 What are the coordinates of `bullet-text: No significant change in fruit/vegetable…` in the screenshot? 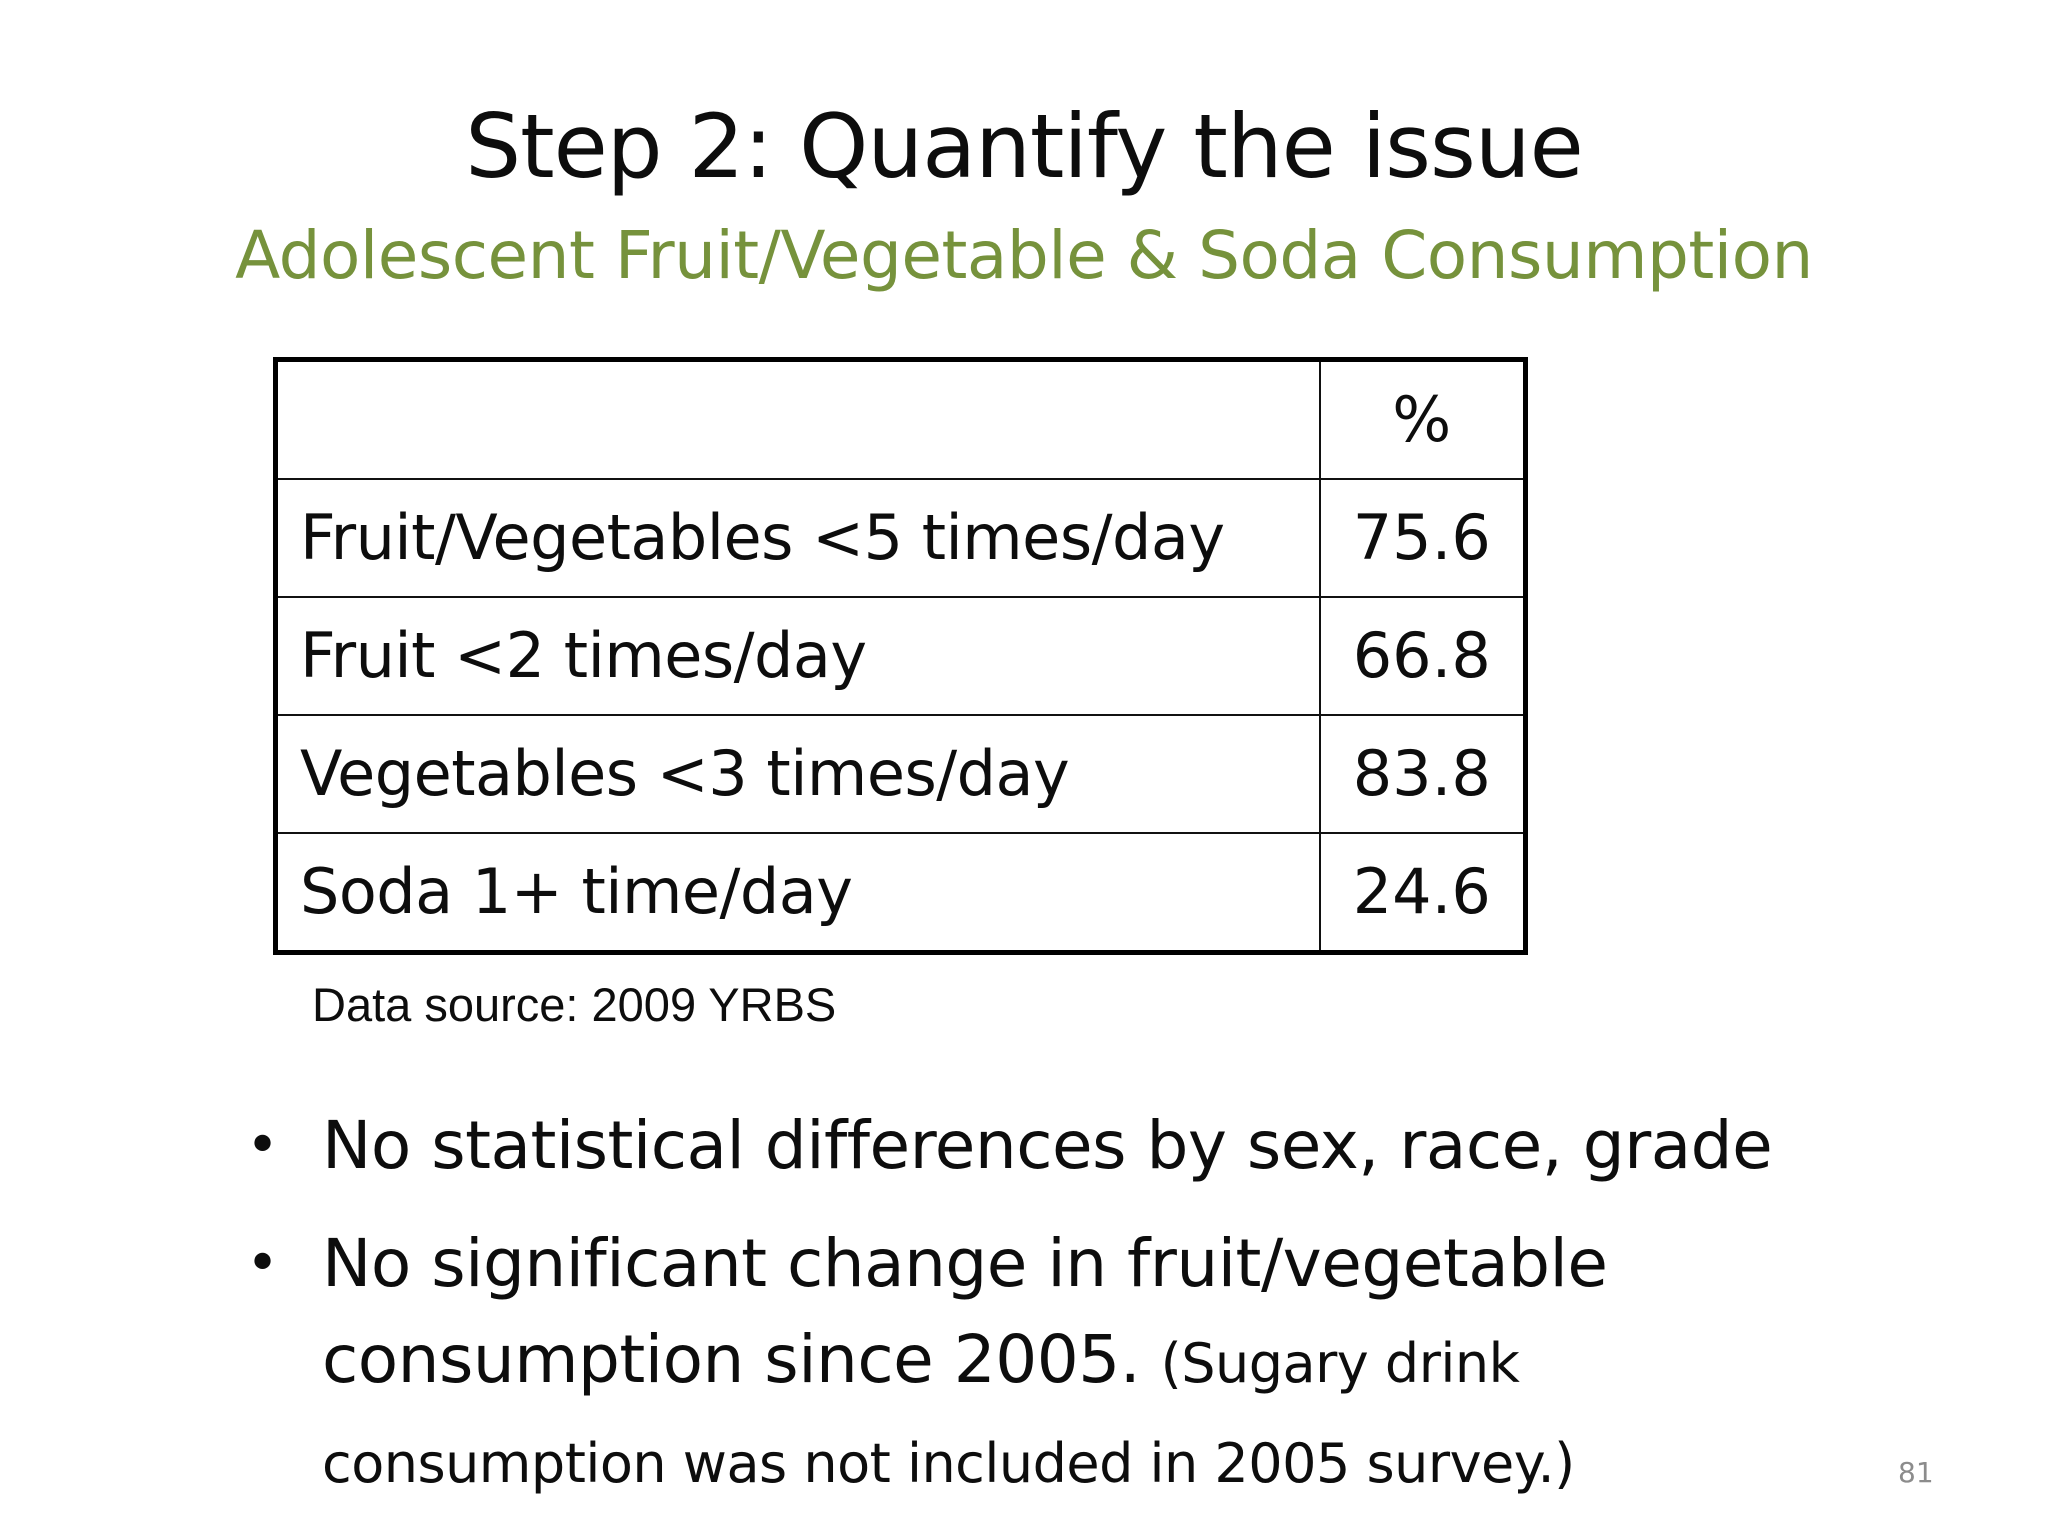 It's located at (965, 1311).